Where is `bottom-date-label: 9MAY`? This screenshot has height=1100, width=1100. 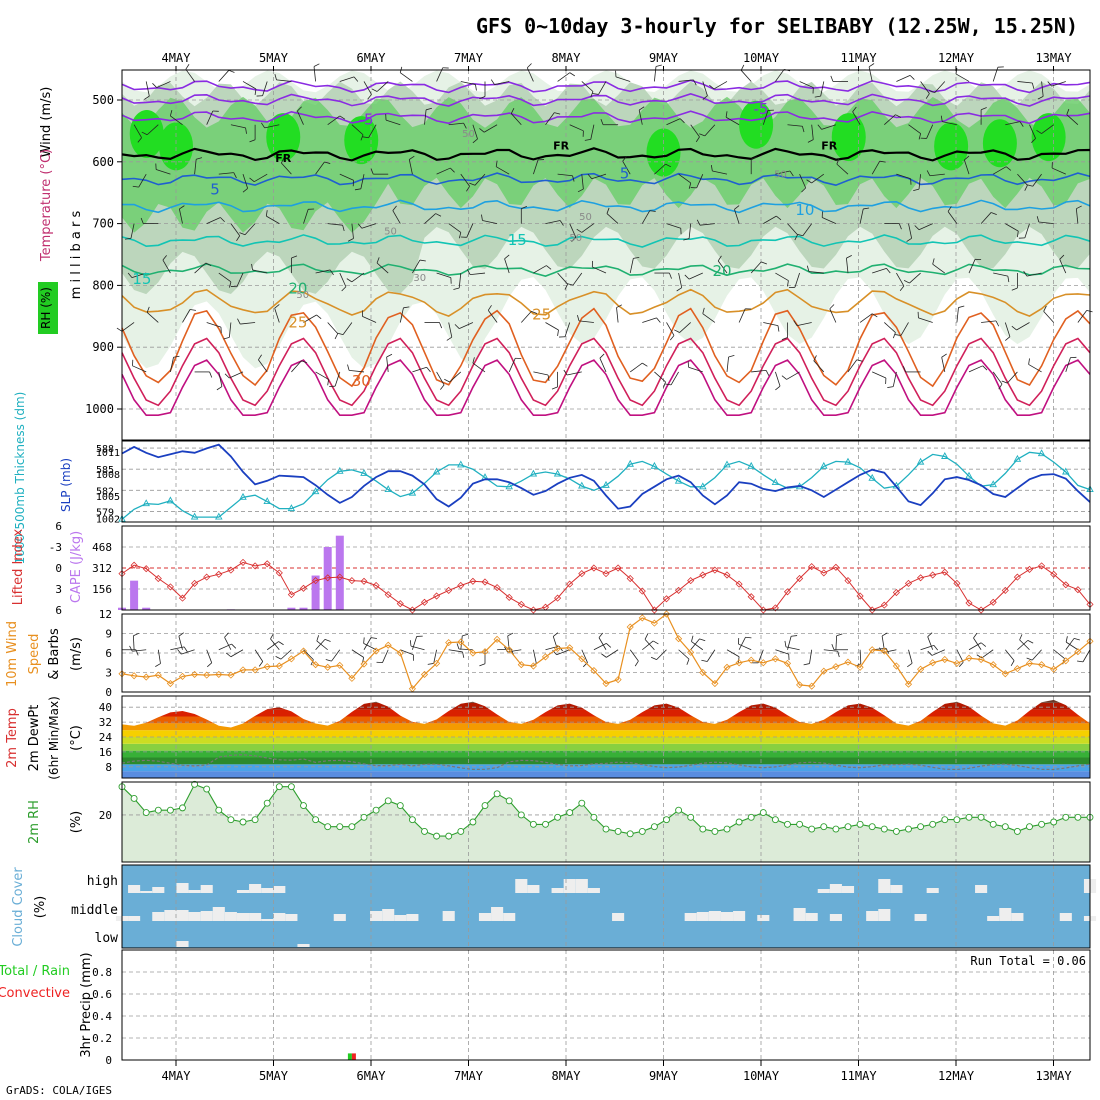
bottom-date-label: 9MAY is located at coordinates (664, 1076).